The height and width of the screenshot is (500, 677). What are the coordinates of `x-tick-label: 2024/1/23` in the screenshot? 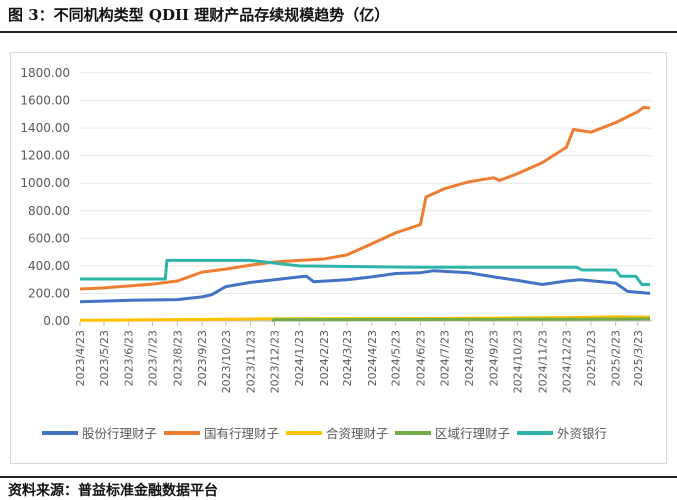 It's located at (299, 358).